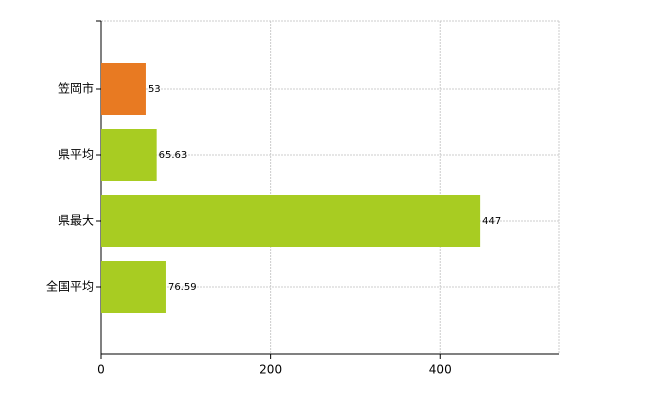 This screenshot has width=650, height=400. What do you see at coordinates (76, 221) in the screenshot?
I see `y-tick-label: 県最大` at bounding box center [76, 221].